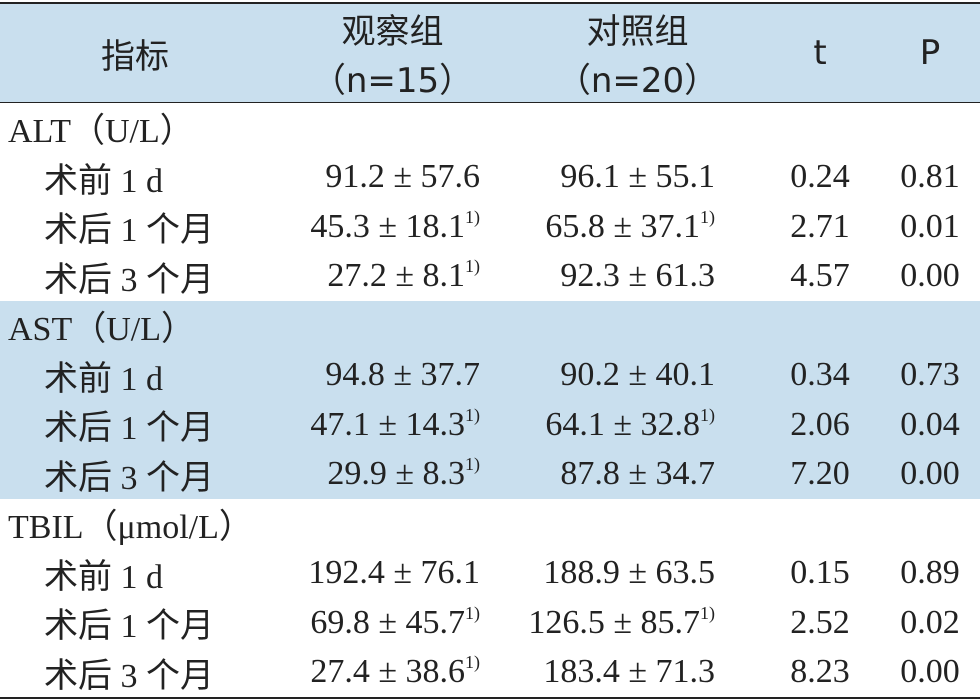 Image resolution: width=980 pixels, height=699 pixels. I want to click on value-text: 92.3 ± 61.3, so click(637, 276).